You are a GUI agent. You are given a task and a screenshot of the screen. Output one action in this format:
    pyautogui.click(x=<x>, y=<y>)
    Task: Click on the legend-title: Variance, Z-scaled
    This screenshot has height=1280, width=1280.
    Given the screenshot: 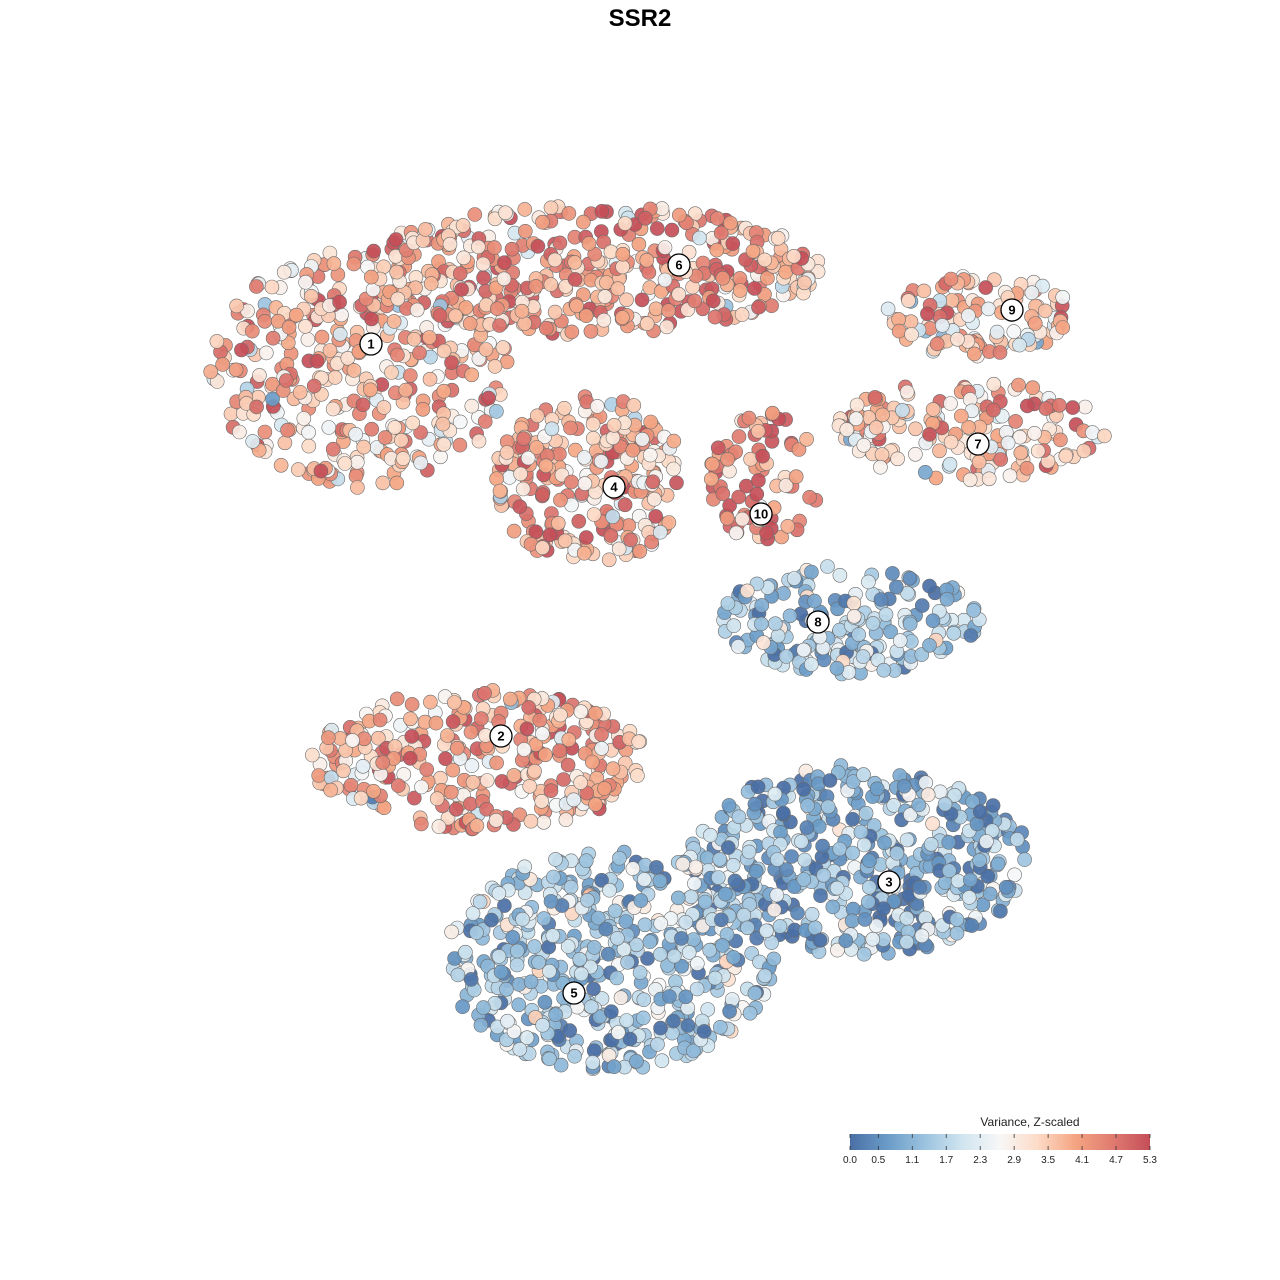 What is the action you would take?
    pyautogui.click(x=1029, y=1122)
    